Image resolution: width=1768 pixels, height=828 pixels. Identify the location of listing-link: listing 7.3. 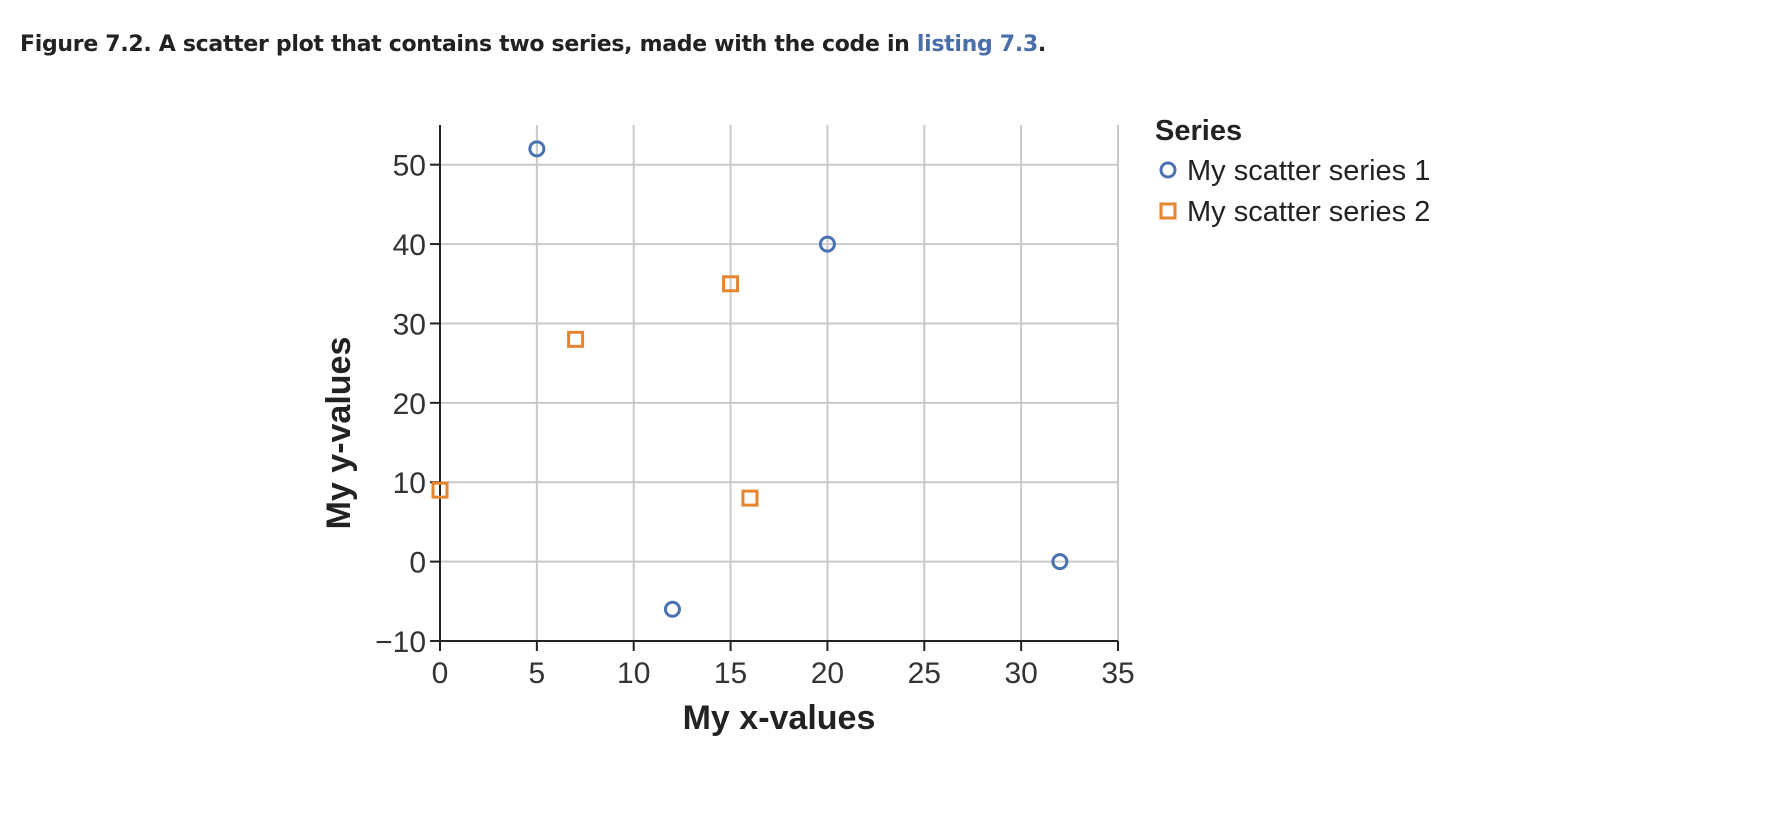
(977, 44).